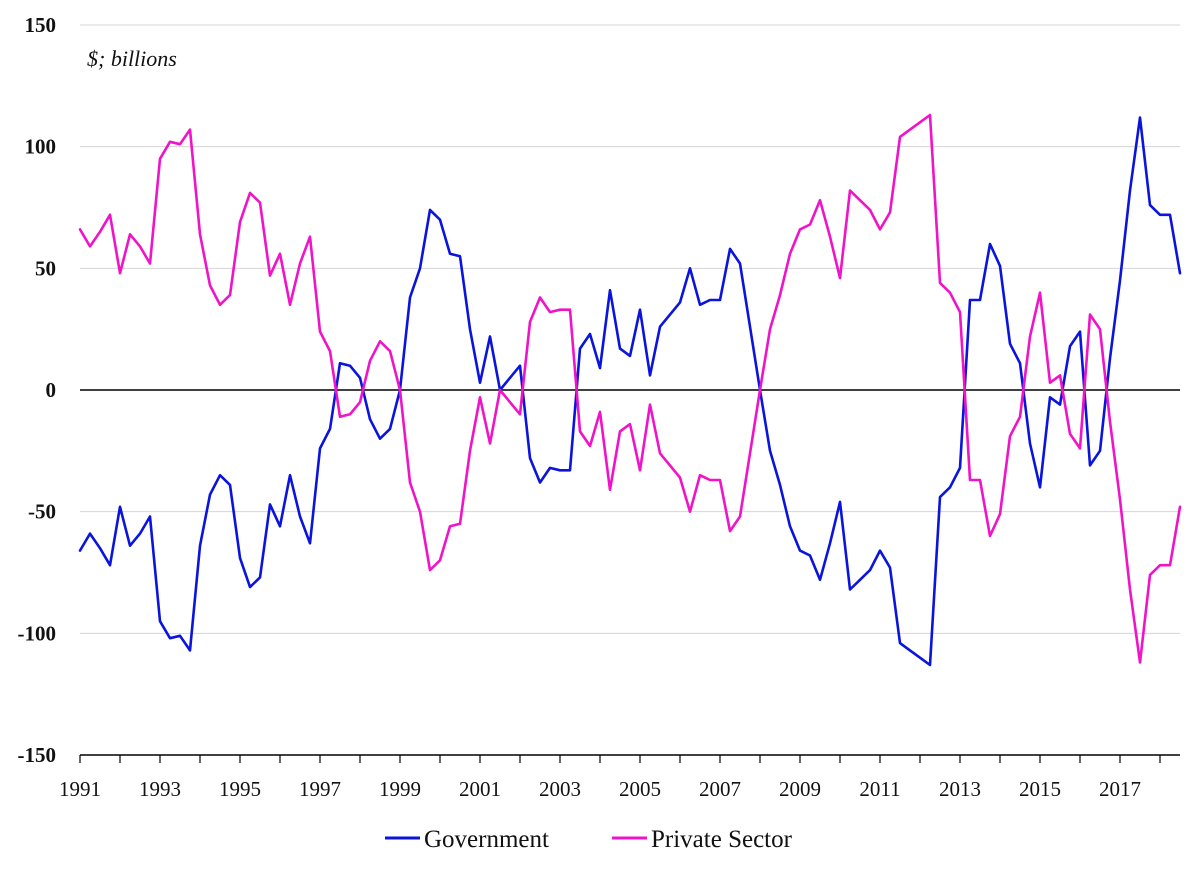 The image size is (1200, 872). Describe the element at coordinates (879, 789) in the screenshot. I see `x-tick-label: 2011` at that location.